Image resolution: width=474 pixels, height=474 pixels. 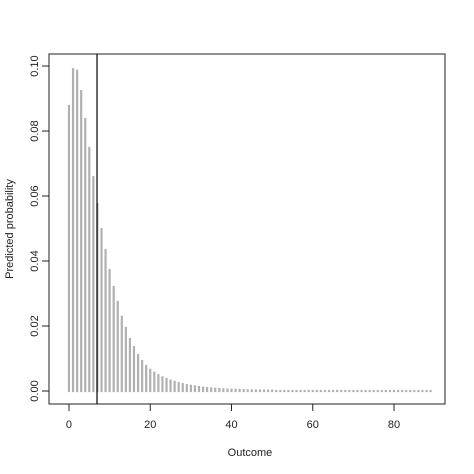 I want to click on x-tick-label: 20, so click(x=150, y=425).